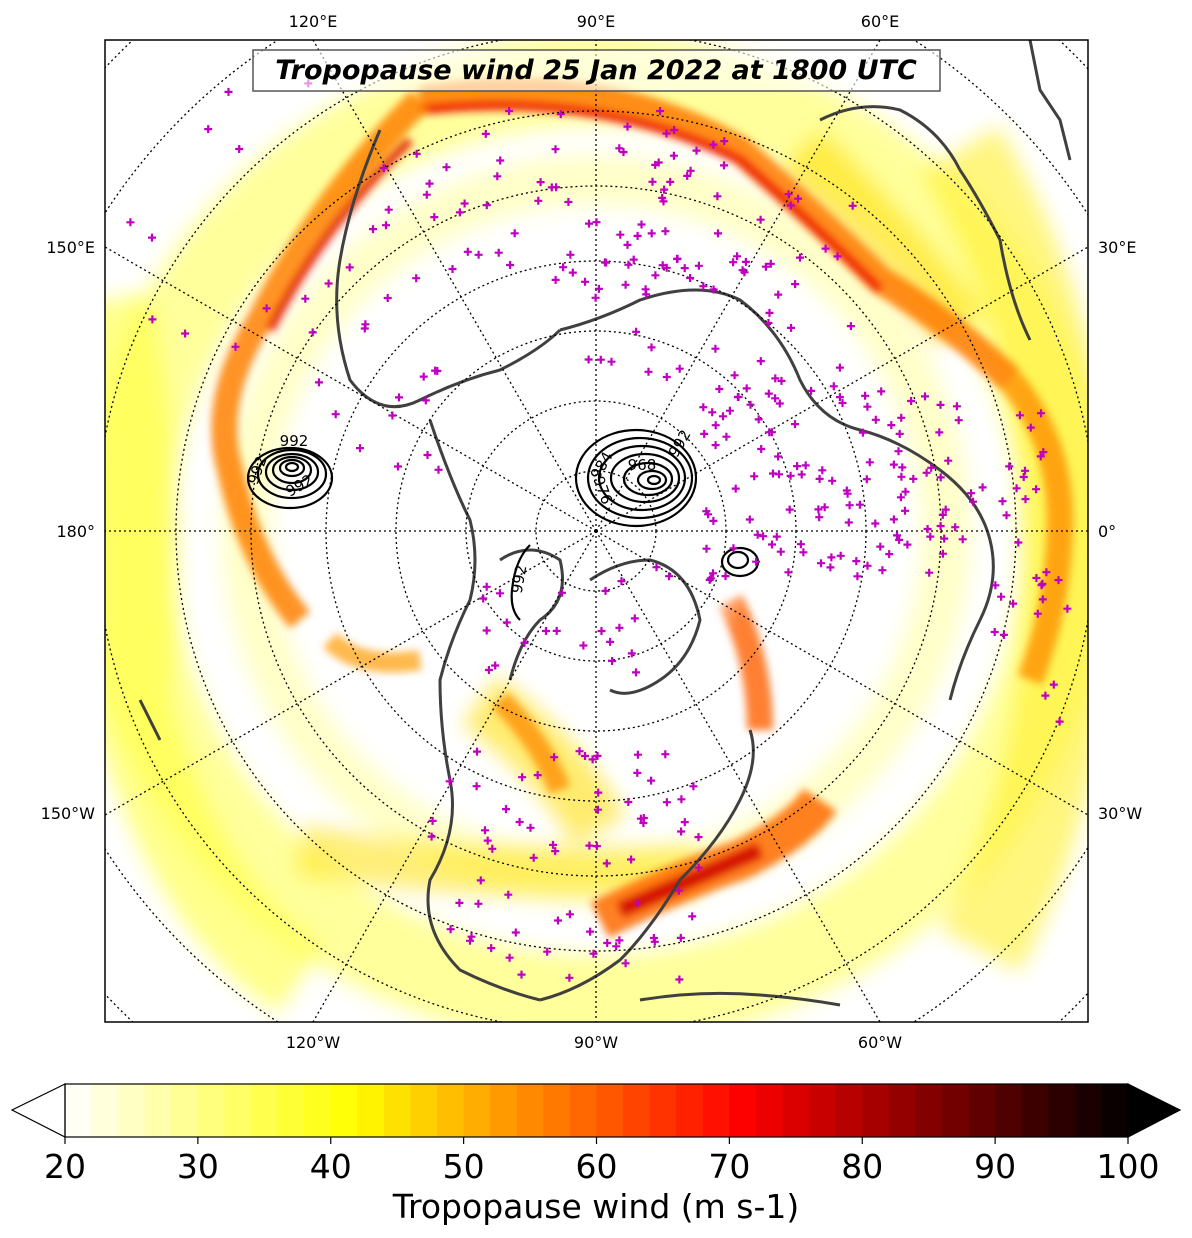 Image resolution: width=1192 pixels, height=1238 pixels. Describe the element at coordinates (313, 21) in the screenshot. I see `lon-label-top-0: 120°E` at that location.